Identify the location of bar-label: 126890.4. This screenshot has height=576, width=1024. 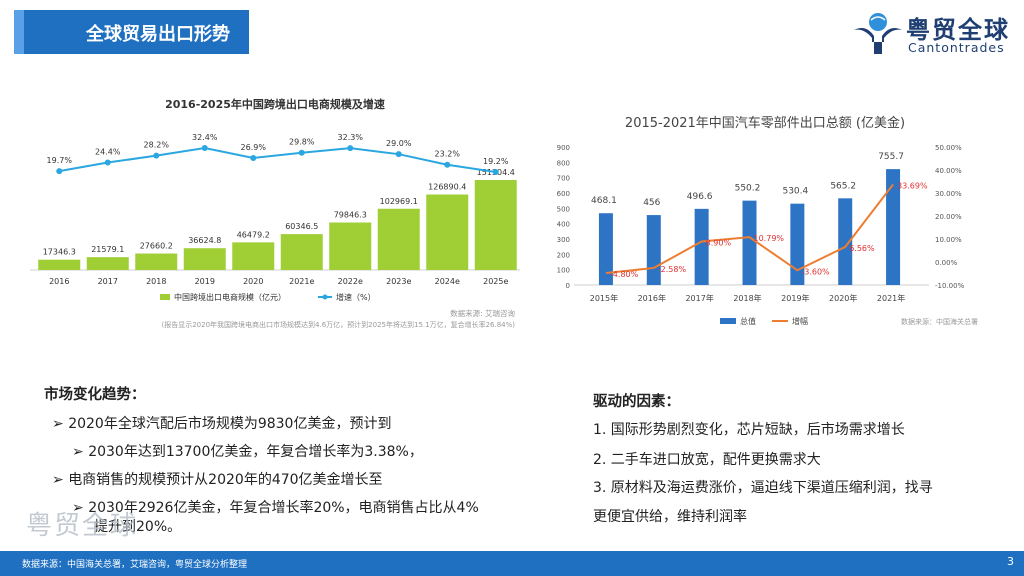
(447, 187).